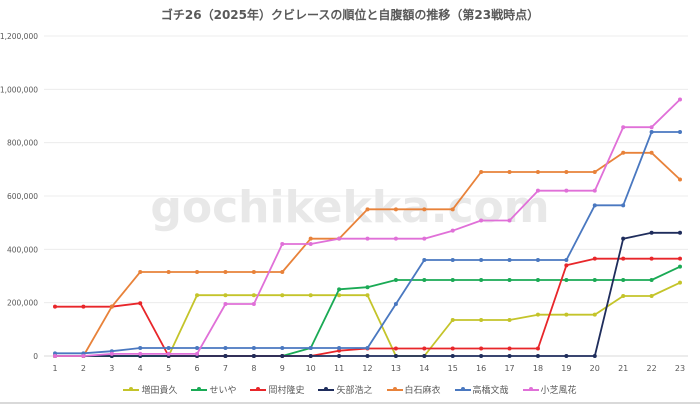  I want to click on x-tick-label: 10, so click(311, 368).